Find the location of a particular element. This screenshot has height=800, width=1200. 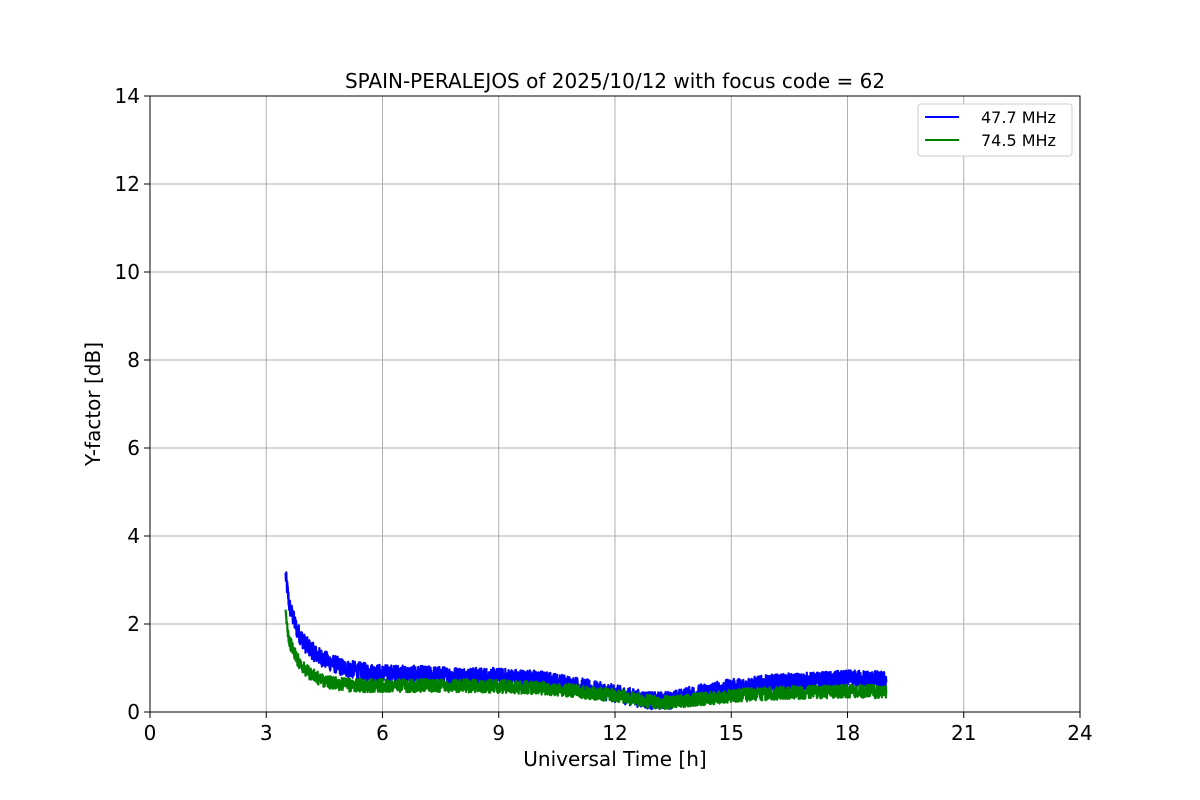

x-tick-label: 3 is located at coordinates (266, 733).